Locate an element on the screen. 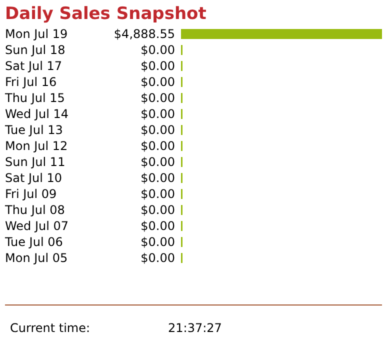 The image size is (386, 340). data-label: $4,888.55 is located at coordinates (144, 34).